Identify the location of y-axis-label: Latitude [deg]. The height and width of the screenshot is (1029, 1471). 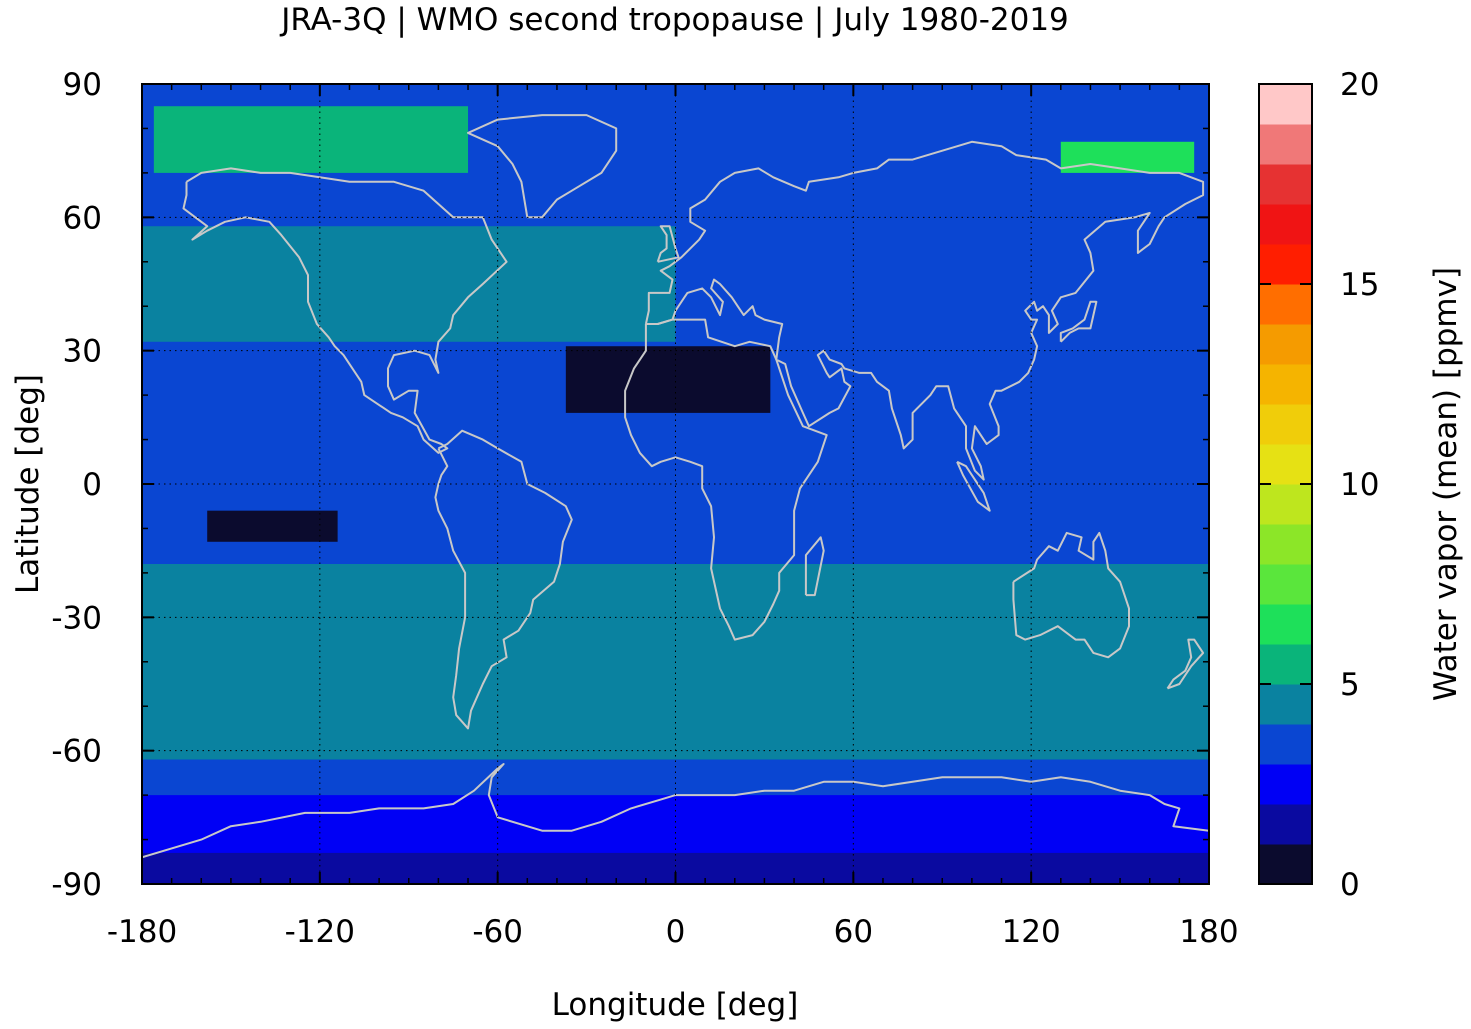
(28, 484).